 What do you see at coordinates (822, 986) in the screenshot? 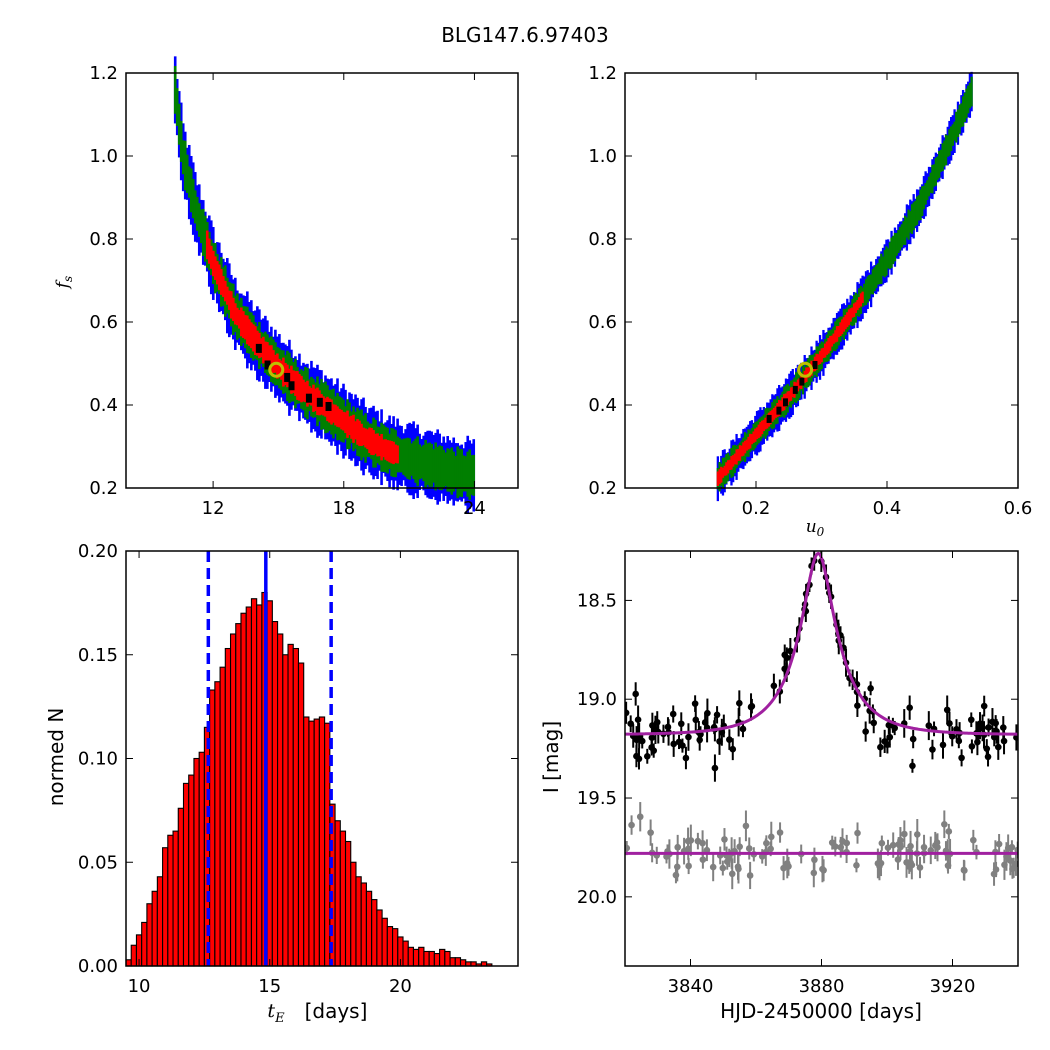
I see `panel3-xtick-label: 3880` at bounding box center [822, 986].